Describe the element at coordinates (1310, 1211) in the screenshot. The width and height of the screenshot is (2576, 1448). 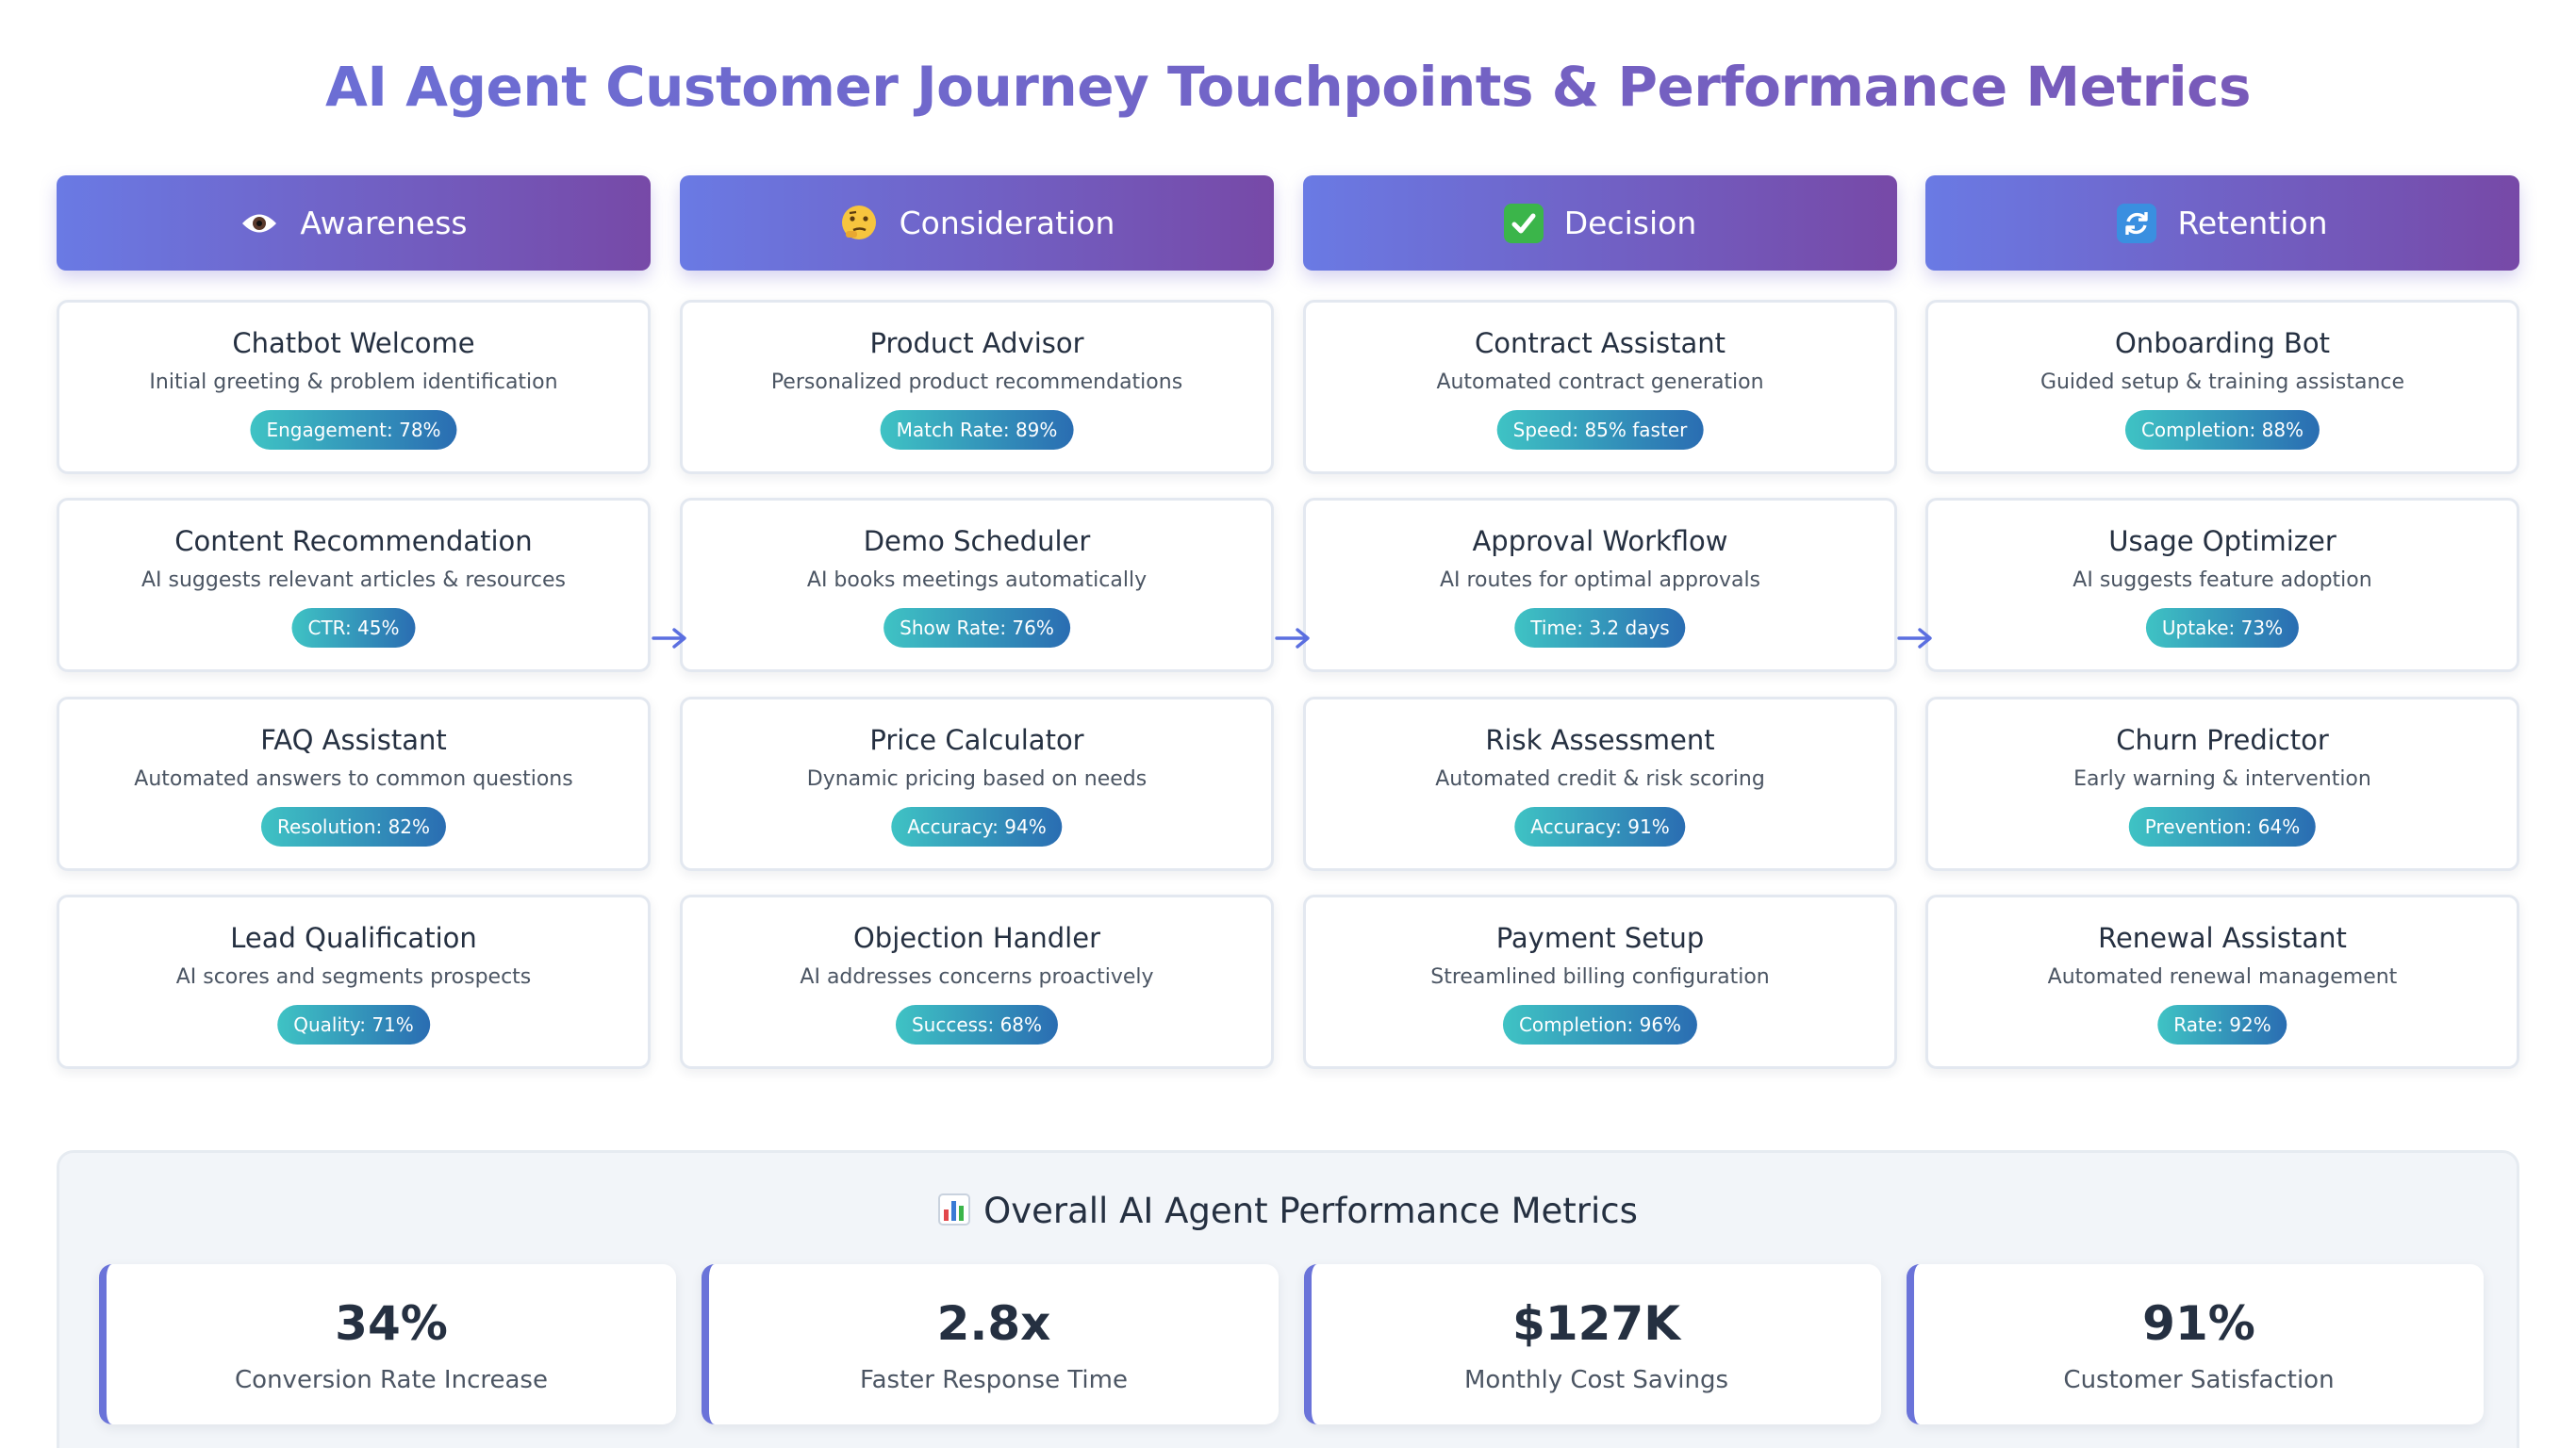
I see `overall-metrics-title-text: Overall AI Agent Performance Metrics` at that location.